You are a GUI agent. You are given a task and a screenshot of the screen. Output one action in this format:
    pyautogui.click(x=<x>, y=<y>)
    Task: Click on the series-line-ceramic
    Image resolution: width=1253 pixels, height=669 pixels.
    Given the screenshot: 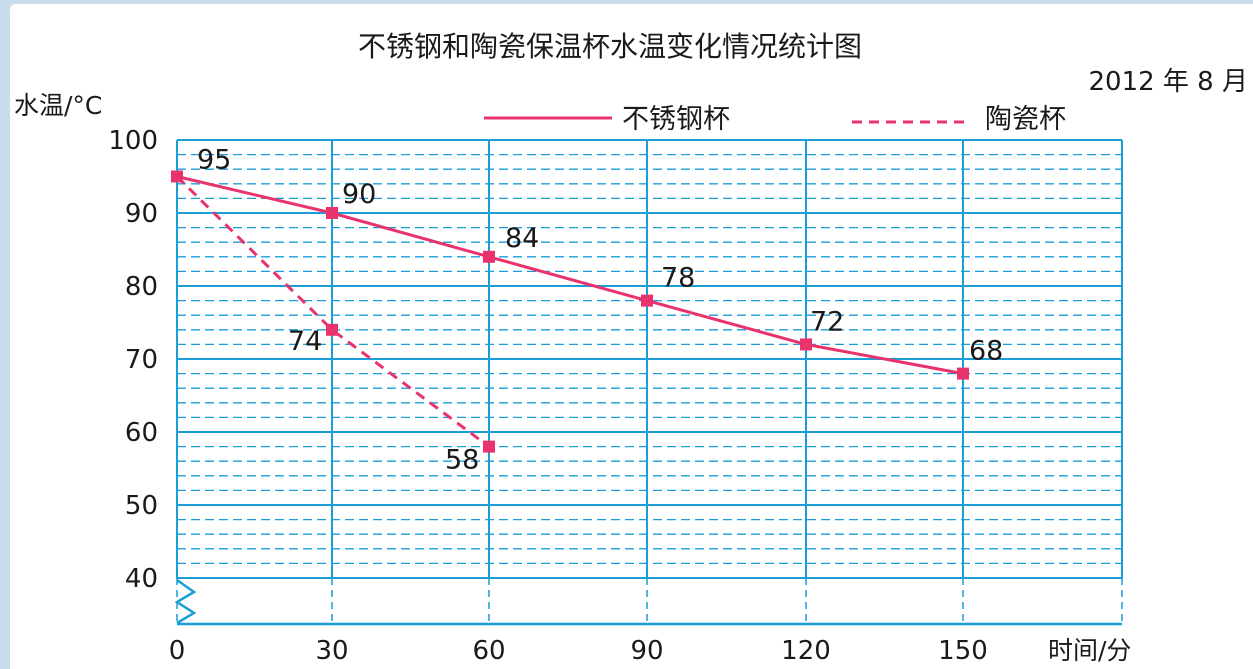 What is the action you would take?
    pyautogui.click(x=332, y=311)
    